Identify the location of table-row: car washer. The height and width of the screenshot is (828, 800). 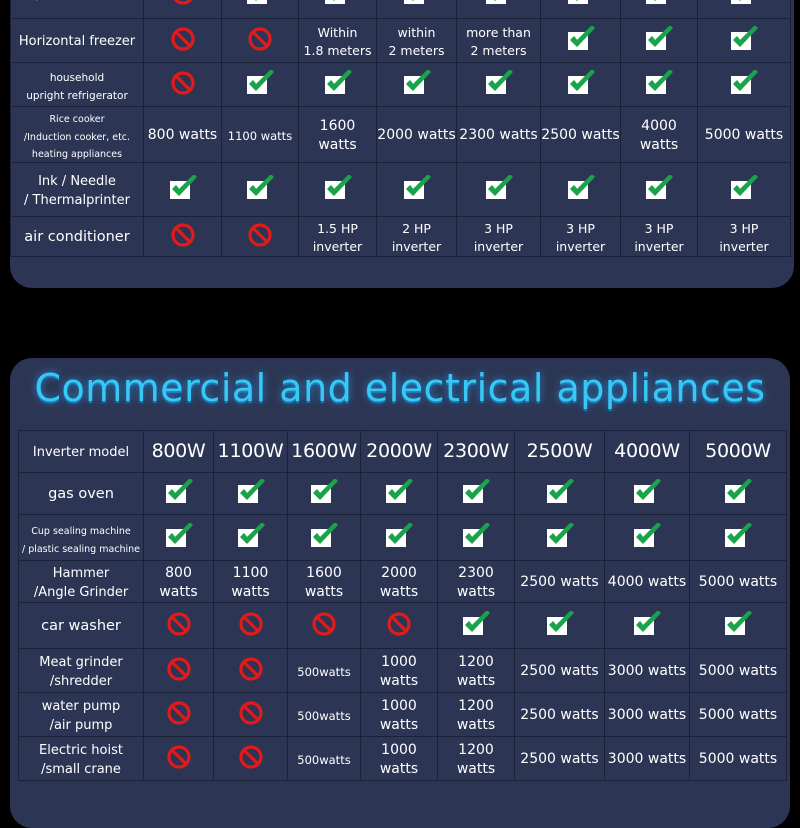
(402, 625).